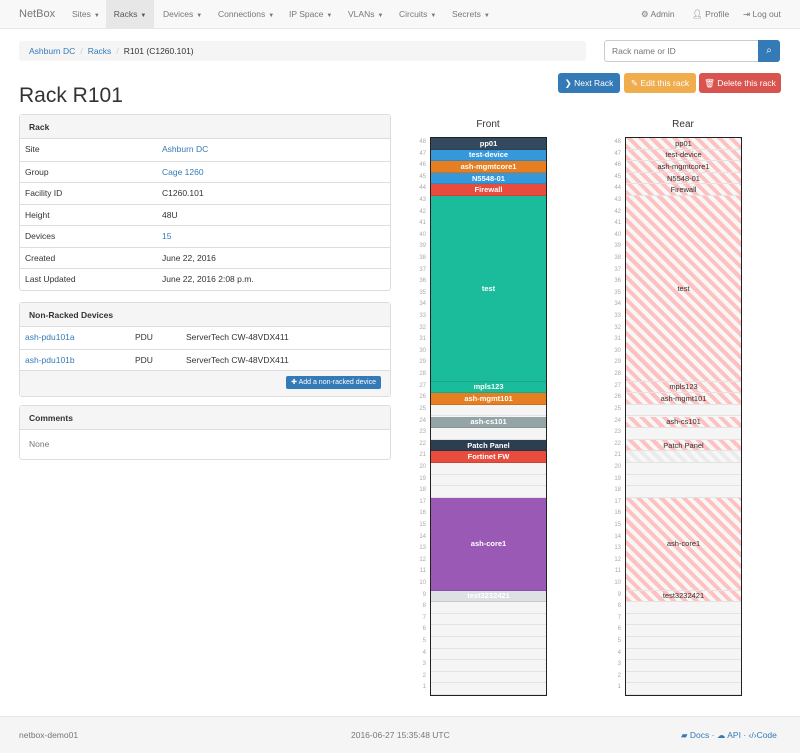 Image resolution: width=800 pixels, height=754 pixels. I want to click on nav-logout: ⇥ Log out, so click(762, 14).